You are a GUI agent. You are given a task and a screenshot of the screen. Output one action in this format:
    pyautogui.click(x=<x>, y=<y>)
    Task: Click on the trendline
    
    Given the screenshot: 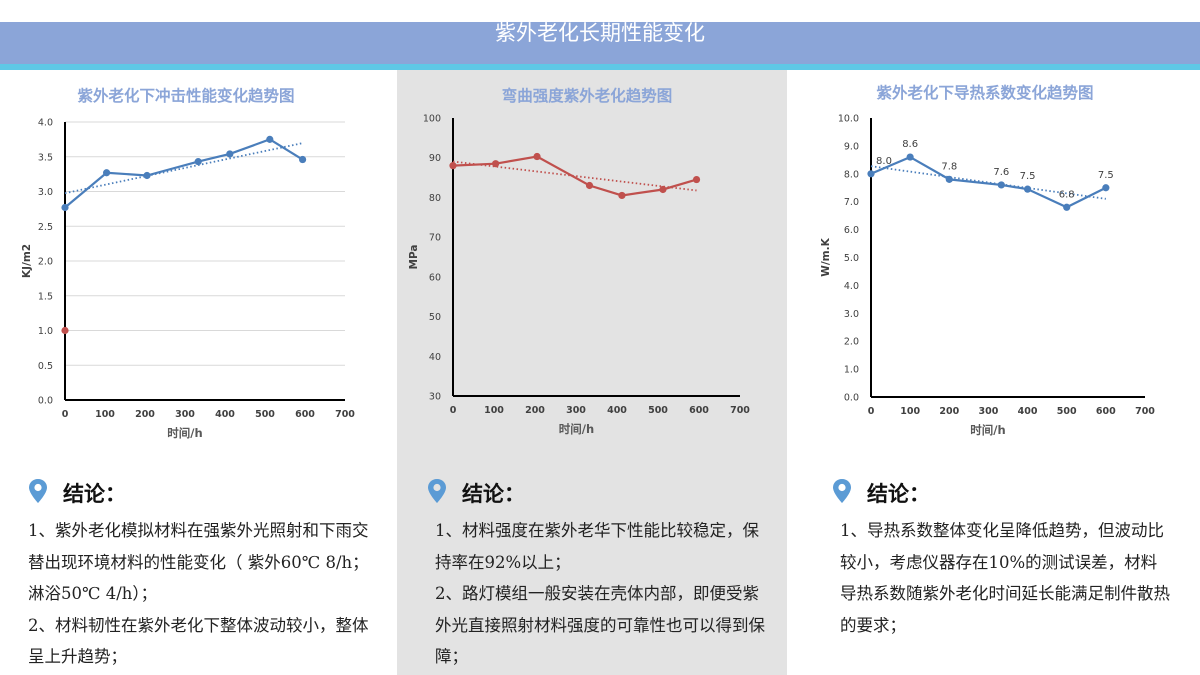 What is the action you would take?
    pyautogui.click(x=574, y=176)
    